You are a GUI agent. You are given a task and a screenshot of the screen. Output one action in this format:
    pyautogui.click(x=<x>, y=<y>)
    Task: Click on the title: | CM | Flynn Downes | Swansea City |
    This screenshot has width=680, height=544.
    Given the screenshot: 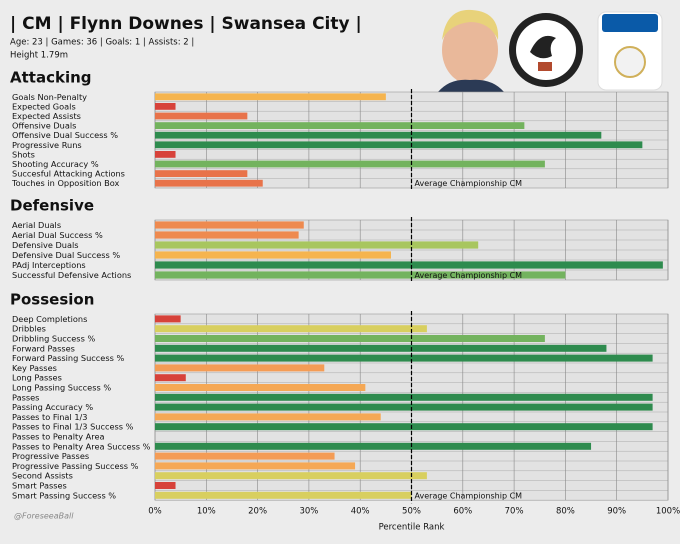 What is the action you would take?
    pyautogui.click(x=186, y=24)
    